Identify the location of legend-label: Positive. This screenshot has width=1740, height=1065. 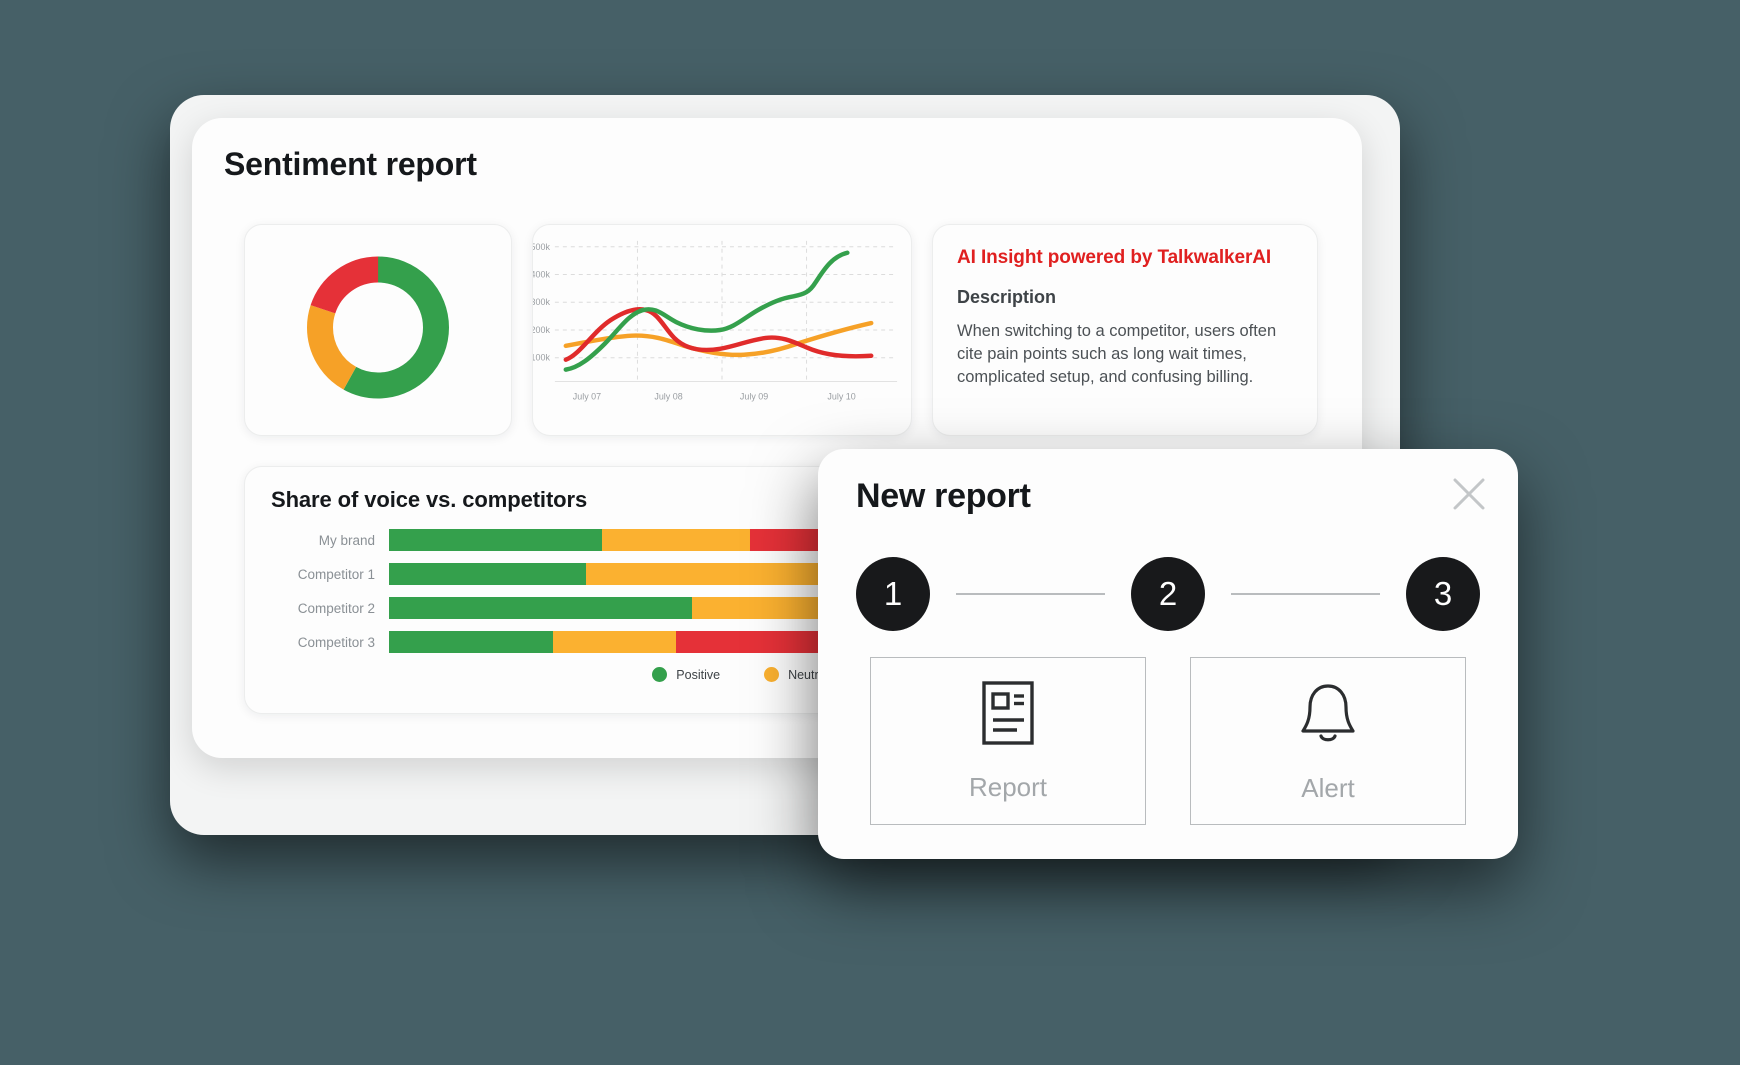
(698, 674).